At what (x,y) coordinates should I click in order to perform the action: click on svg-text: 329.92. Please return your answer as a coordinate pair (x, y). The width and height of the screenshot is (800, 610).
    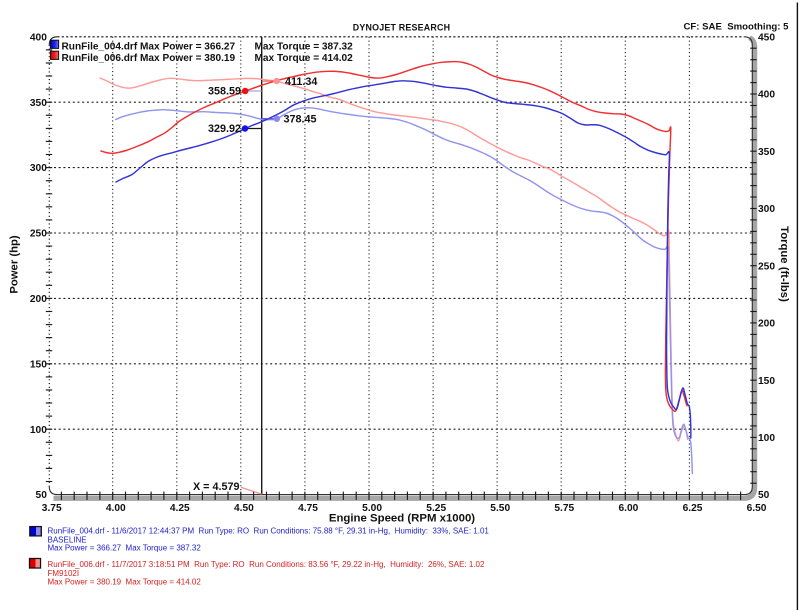
    Looking at the image, I should click on (224, 129).